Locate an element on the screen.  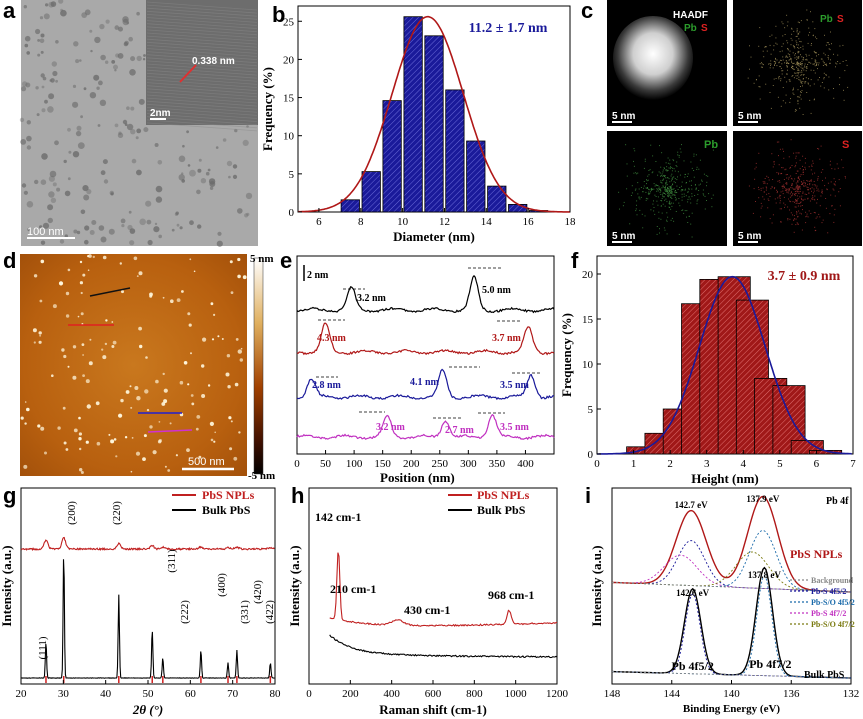
y-tick-label: 0 is located at coordinates (292, 213).